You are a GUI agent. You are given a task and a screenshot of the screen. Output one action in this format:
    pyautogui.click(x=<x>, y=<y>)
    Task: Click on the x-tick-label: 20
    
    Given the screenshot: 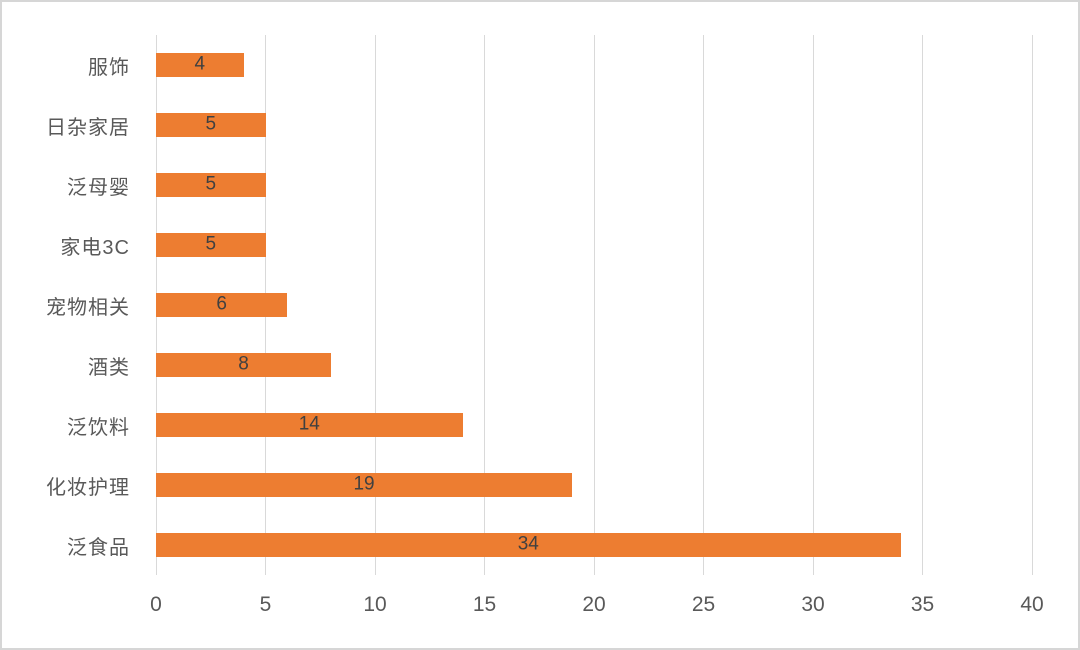 What is the action you would take?
    pyautogui.click(x=594, y=604)
    